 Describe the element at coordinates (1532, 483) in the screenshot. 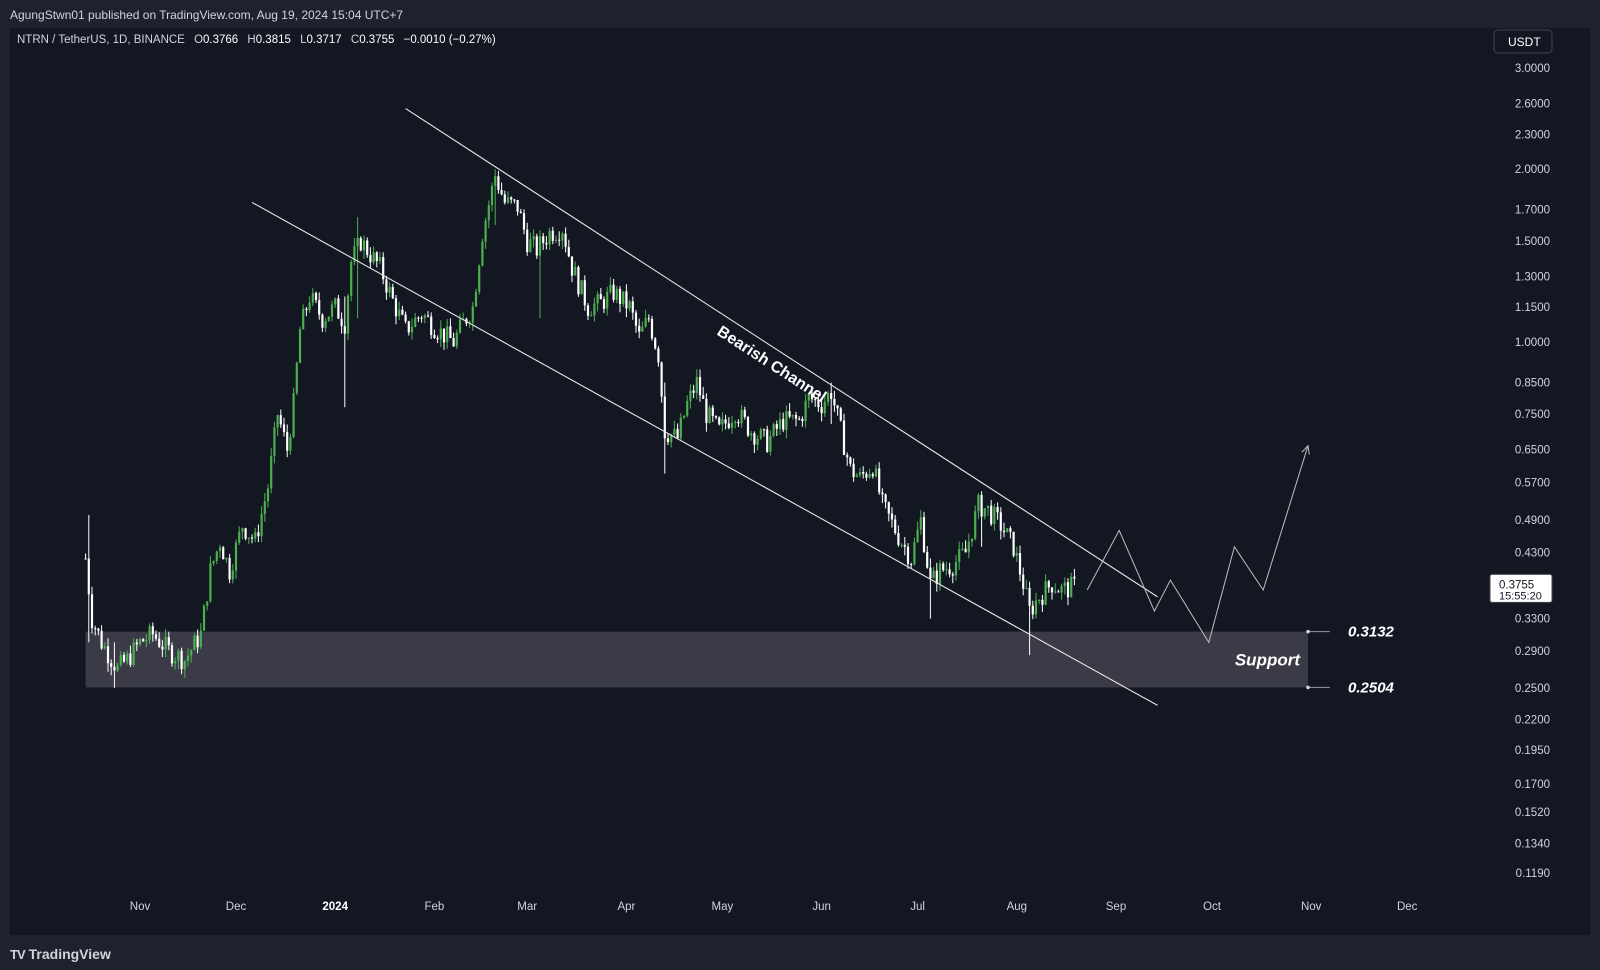

I see `y-tick-label: 0.5700` at that location.